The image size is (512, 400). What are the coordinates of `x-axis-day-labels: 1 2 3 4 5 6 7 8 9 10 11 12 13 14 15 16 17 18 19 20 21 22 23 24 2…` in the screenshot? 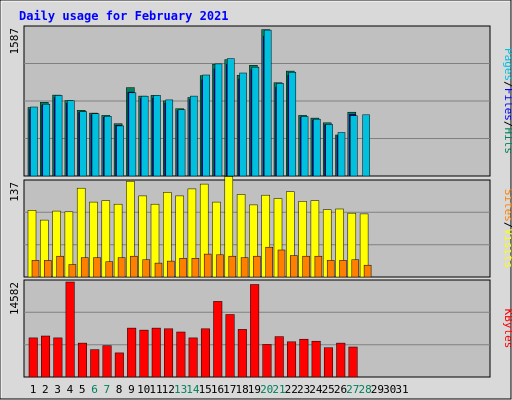 It's located at (219, 389).